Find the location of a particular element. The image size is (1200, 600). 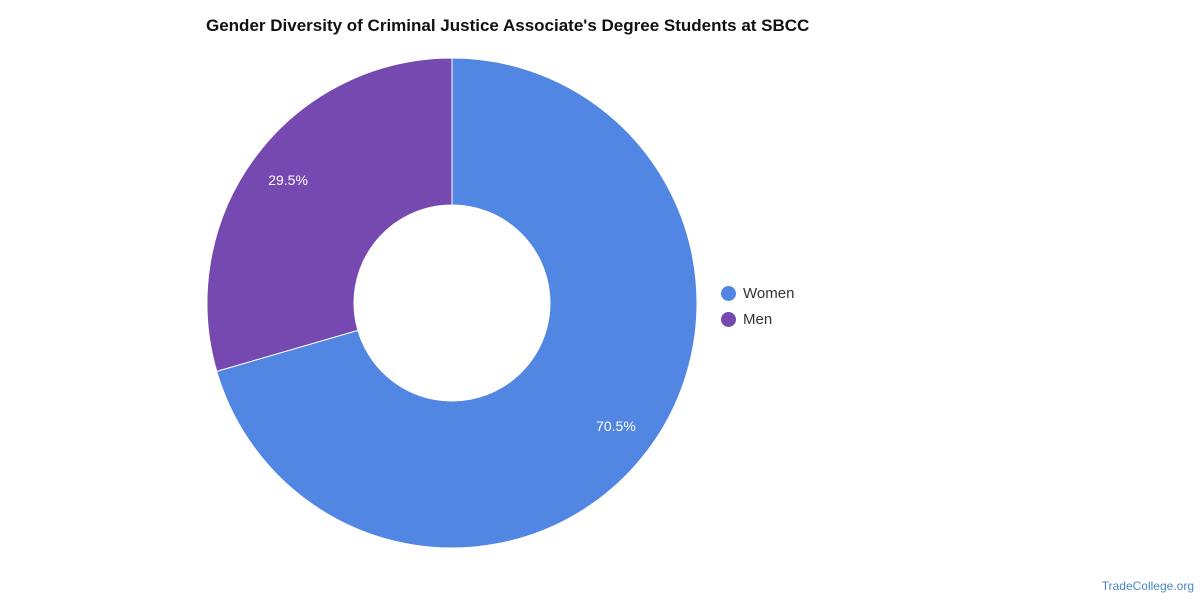

legend-item-men: Men is located at coordinates (757, 319).